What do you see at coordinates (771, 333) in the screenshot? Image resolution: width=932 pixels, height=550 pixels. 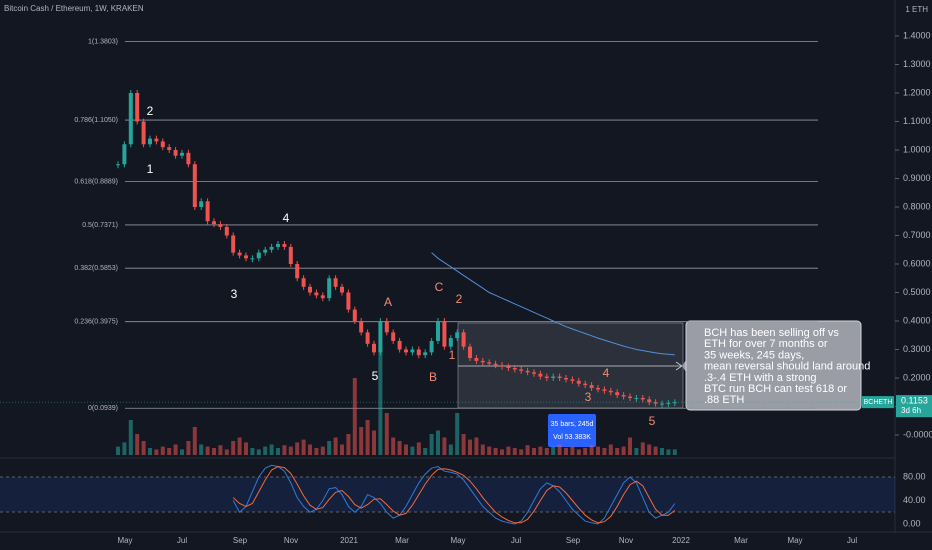 I see `note-line: BCH has been selling off vs` at bounding box center [771, 333].